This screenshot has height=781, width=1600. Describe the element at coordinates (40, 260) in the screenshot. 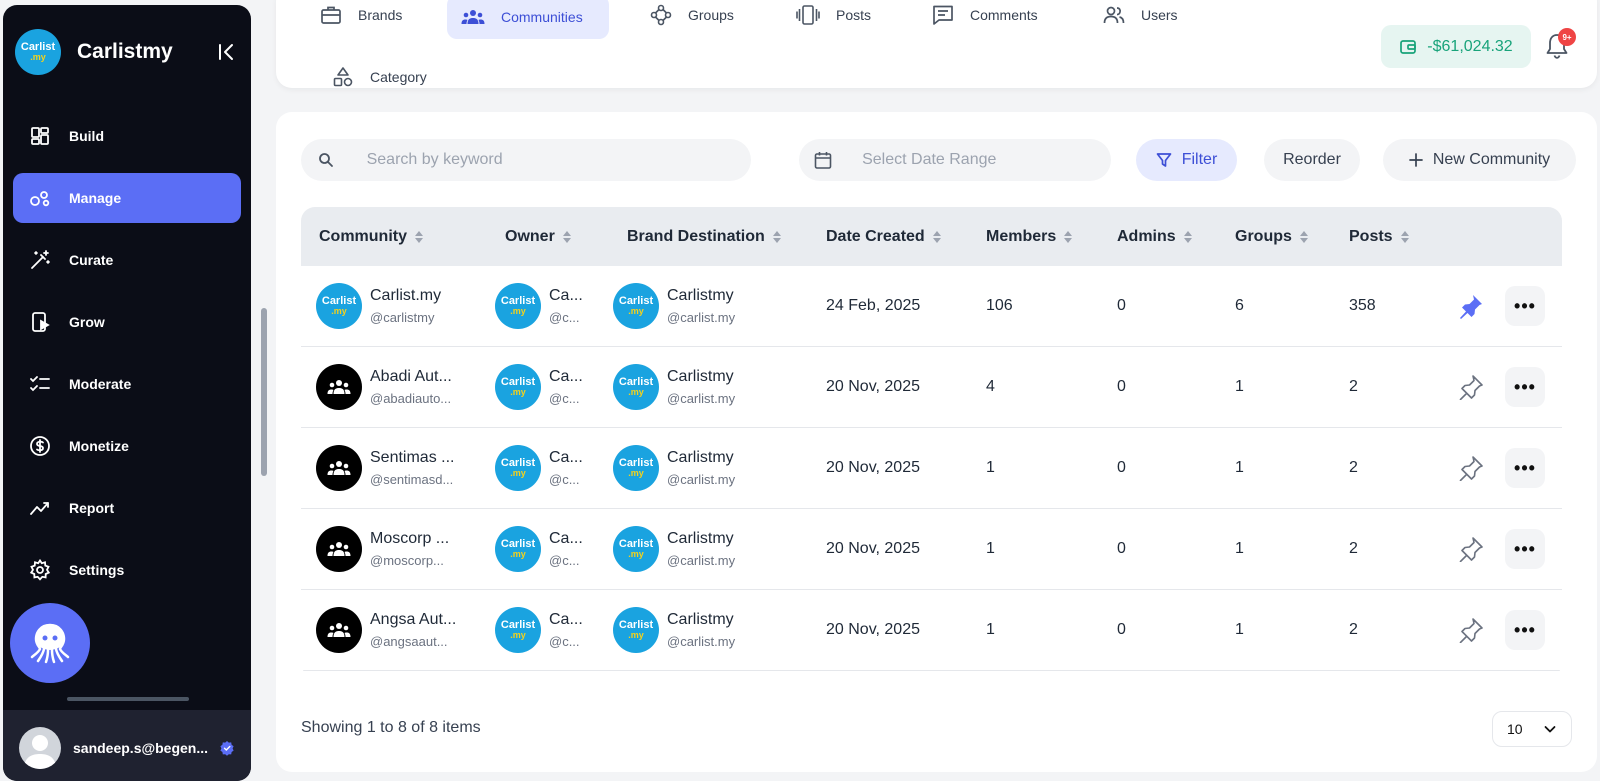

I see `magic-wand-icon` at that location.